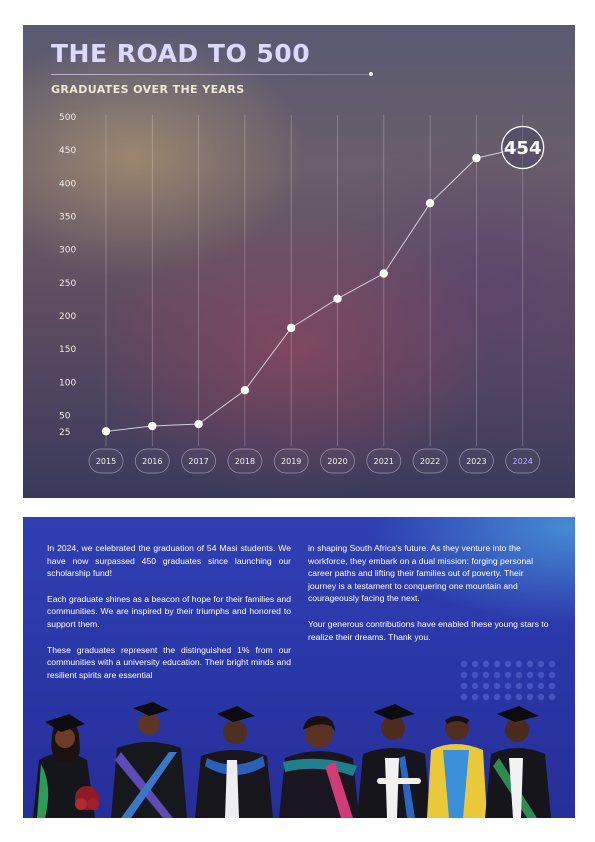 The image size is (595, 842). Describe the element at coordinates (67, 251) in the screenshot. I see `y-tick-label: 300` at that location.